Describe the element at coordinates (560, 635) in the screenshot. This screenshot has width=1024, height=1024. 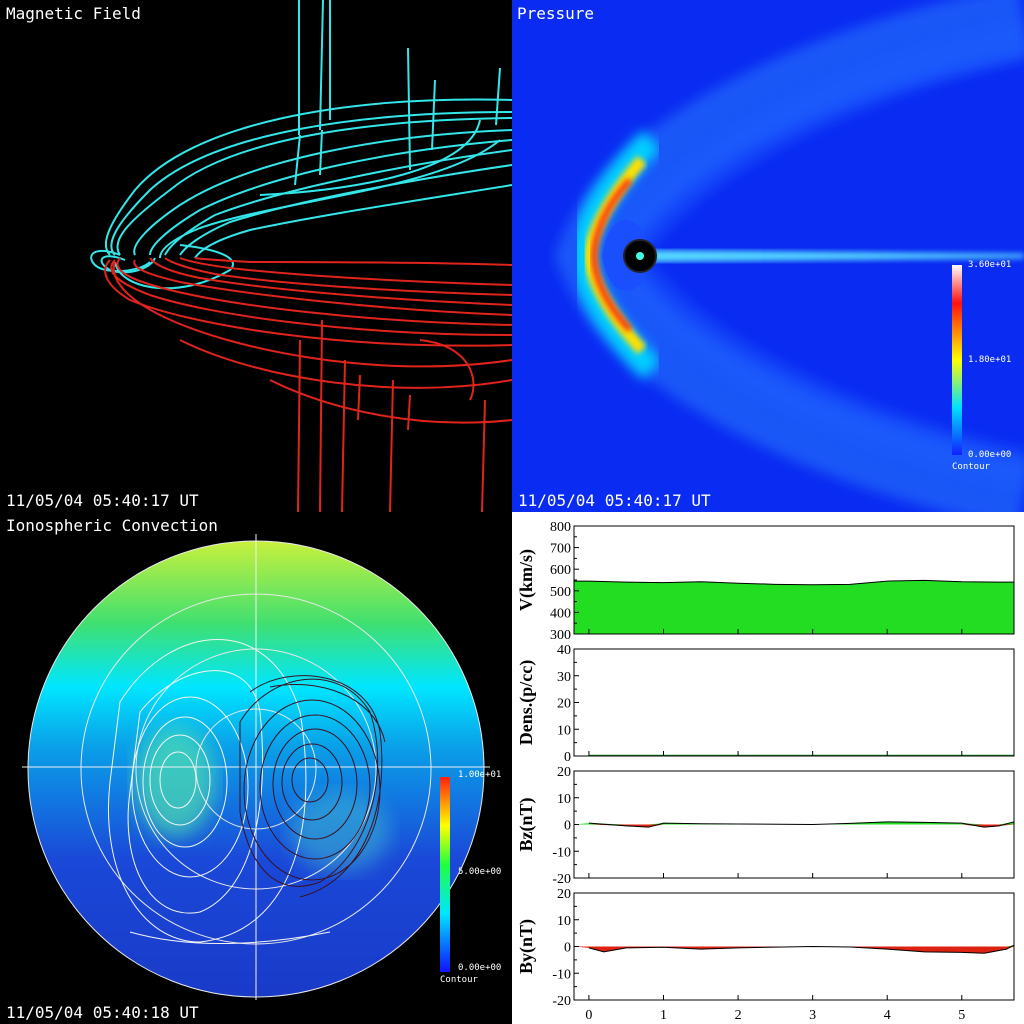
I see `y-tick-label: 300` at that location.